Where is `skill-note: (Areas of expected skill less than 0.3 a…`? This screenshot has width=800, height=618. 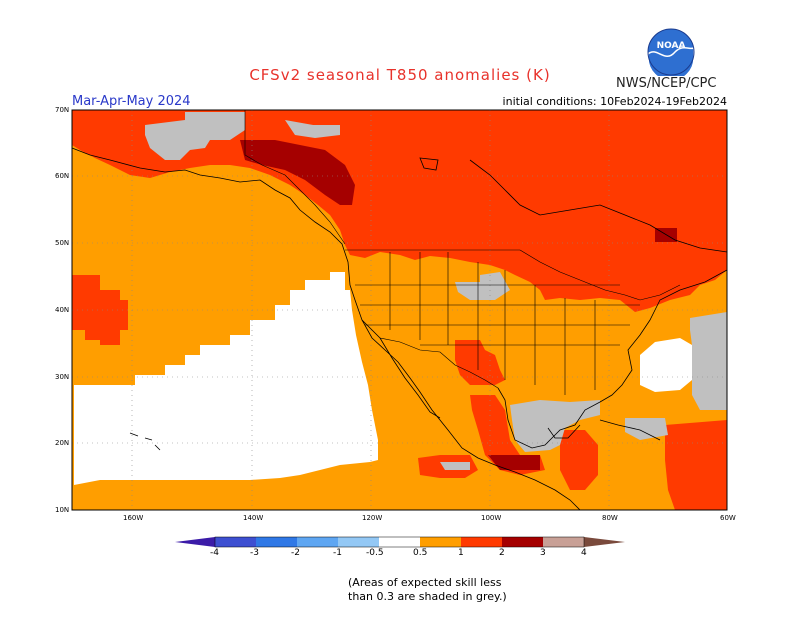
skill-note: (Areas of expected skill less than 0.3 a… is located at coordinates (427, 590).